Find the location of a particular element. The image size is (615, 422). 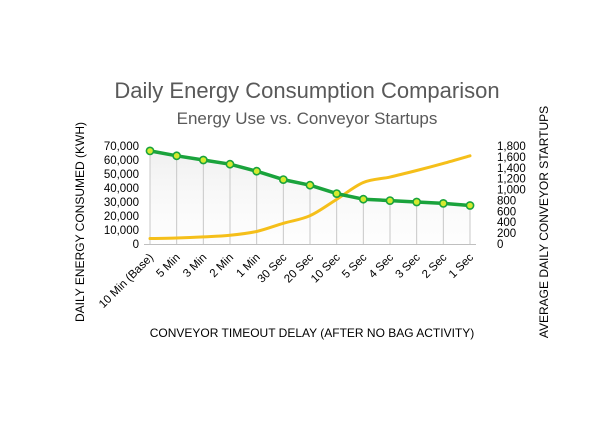

x-tick-label: 2 Min is located at coordinates (222, 266).